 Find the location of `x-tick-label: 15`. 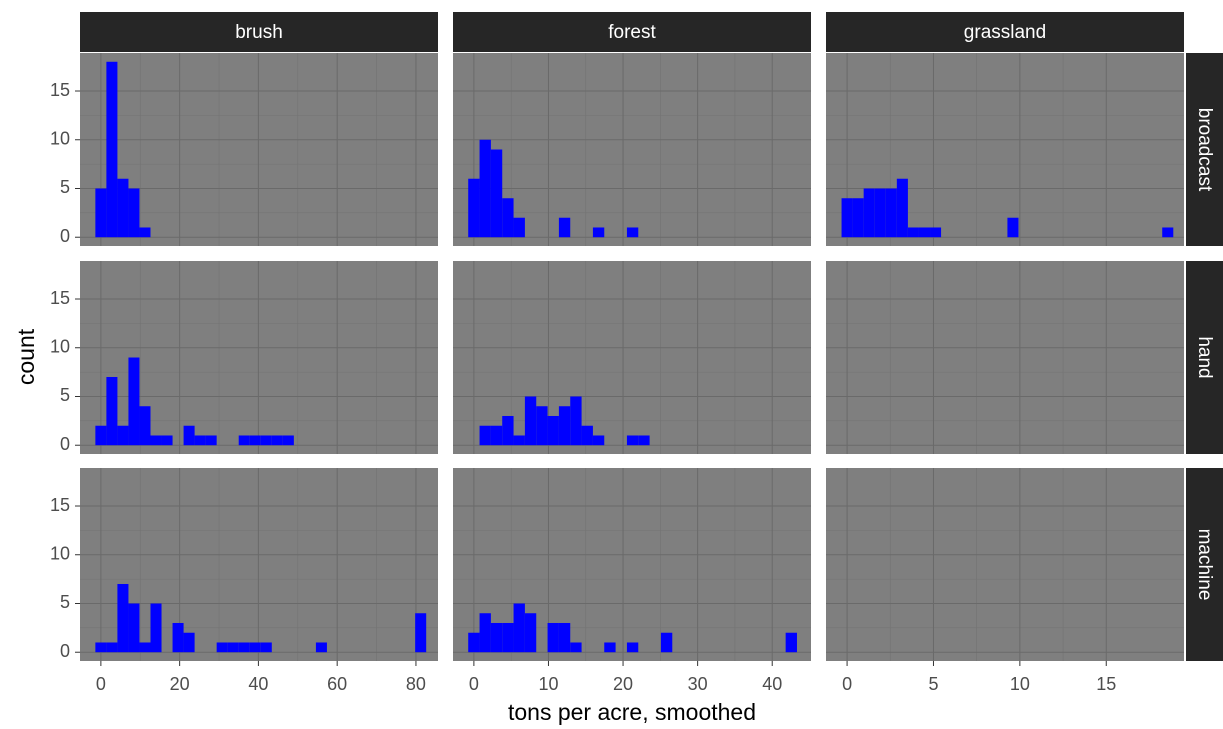

x-tick-label: 15 is located at coordinates (1106, 684).